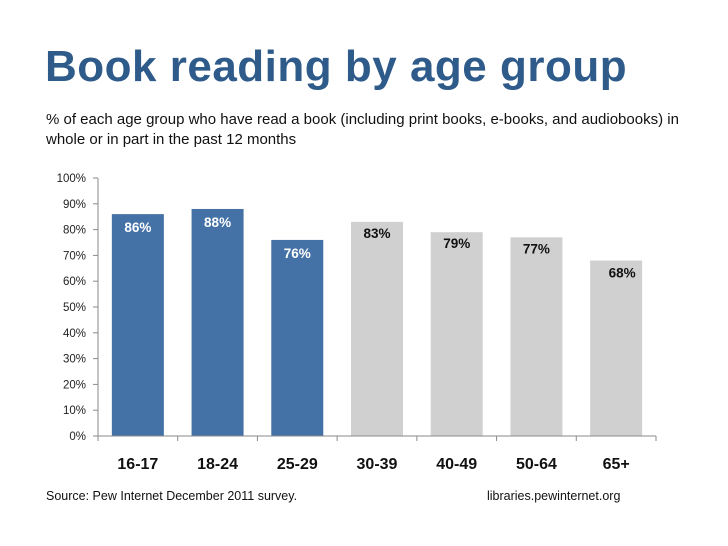 This screenshot has width=728, height=546. I want to click on data-label-25-29: 76%, so click(297, 253).